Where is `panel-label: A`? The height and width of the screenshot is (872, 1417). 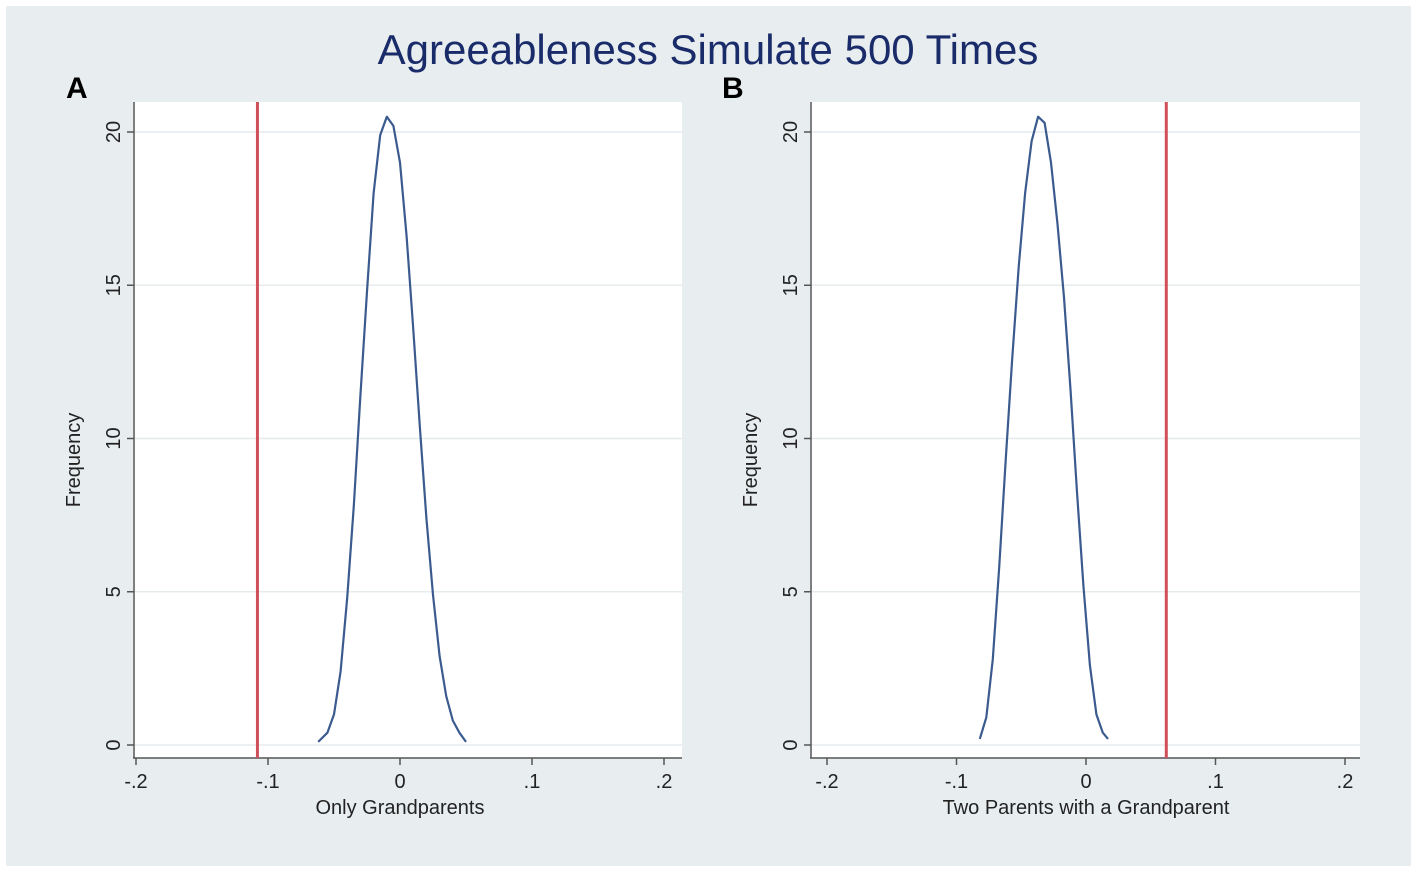 panel-label: A is located at coordinates (77, 88).